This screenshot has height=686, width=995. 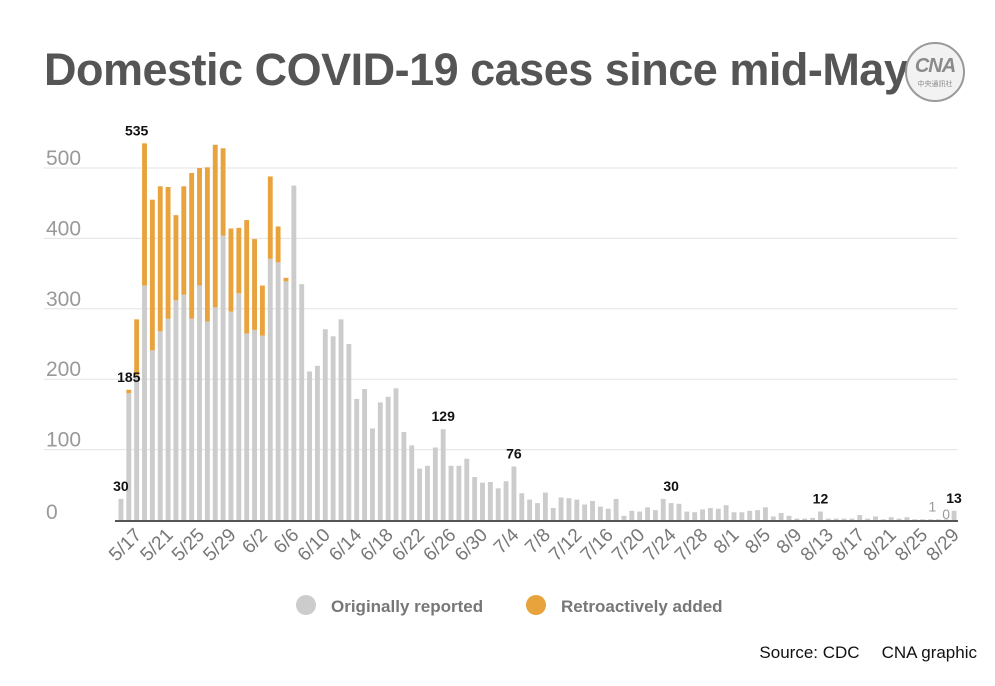 What do you see at coordinates (471, 545) in the screenshot?
I see `x-tick-label: 6/30` at bounding box center [471, 545].